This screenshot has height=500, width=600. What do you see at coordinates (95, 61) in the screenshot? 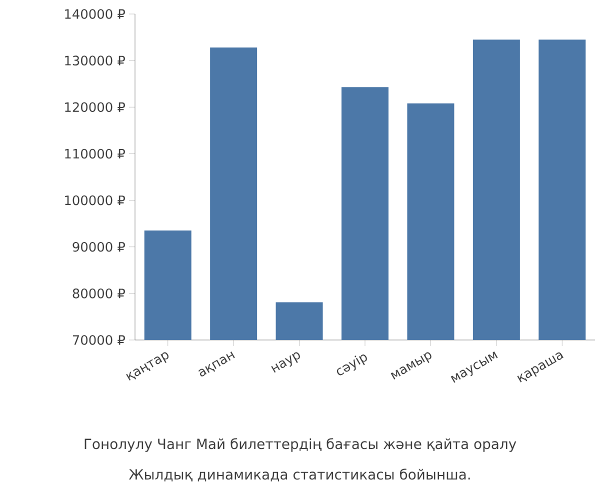
I see `y-tick-label: 130000 ₽` at bounding box center [95, 61].